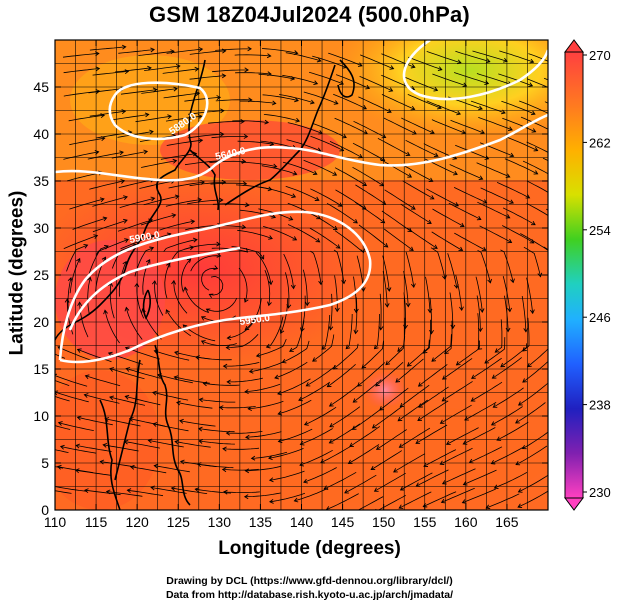  What do you see at coordinates (600, 230) in the screenshot?
I see `colorbar-tick-label: 254` at bounding box center [600, 230].